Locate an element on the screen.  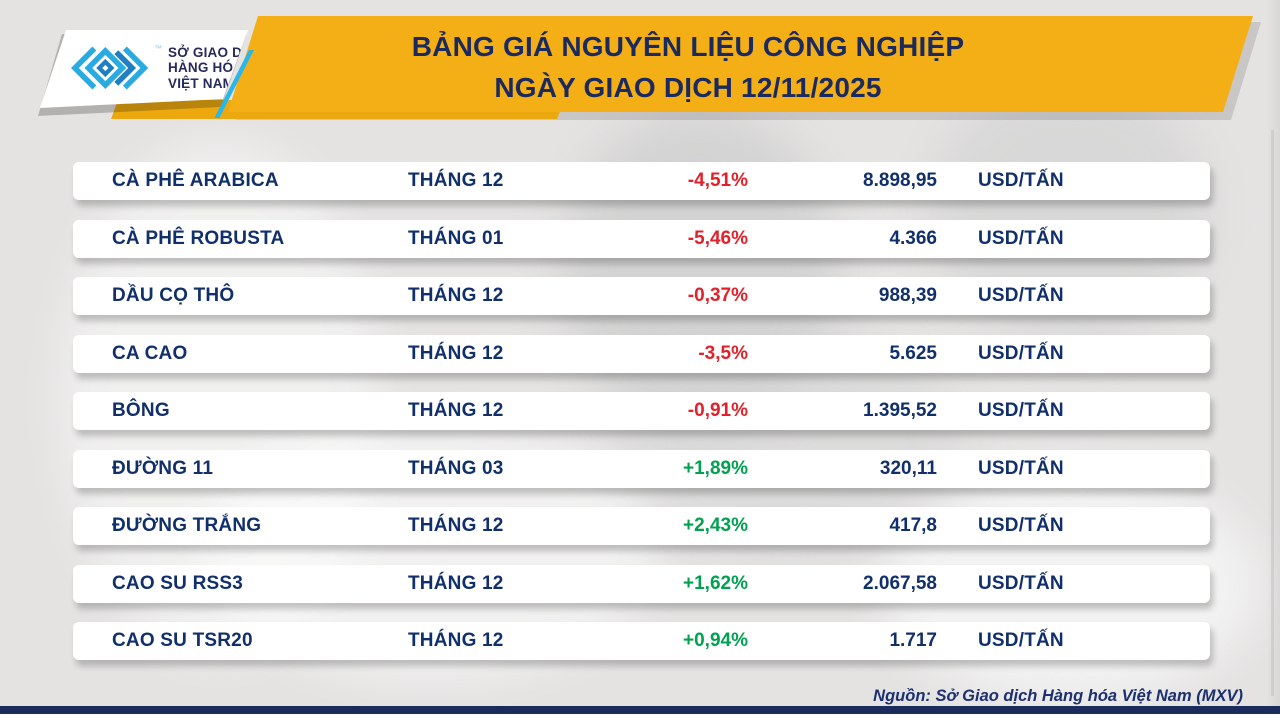
percent-change: -5,46% is located at coordinates (717, 238).